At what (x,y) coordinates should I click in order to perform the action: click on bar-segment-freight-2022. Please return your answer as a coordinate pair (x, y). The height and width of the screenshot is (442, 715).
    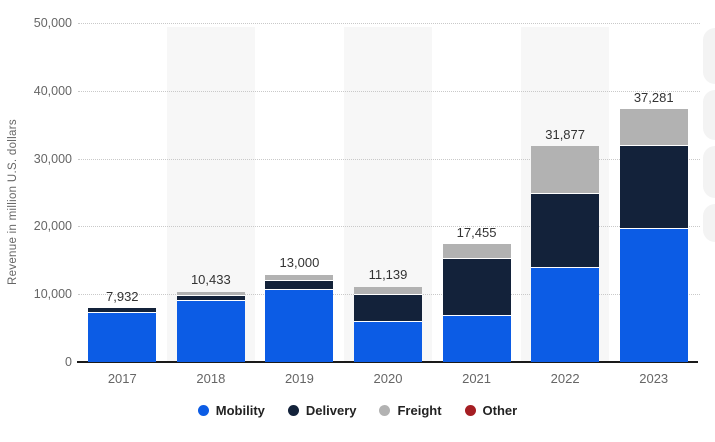
    Looking at the image, I should click on (565, 169).